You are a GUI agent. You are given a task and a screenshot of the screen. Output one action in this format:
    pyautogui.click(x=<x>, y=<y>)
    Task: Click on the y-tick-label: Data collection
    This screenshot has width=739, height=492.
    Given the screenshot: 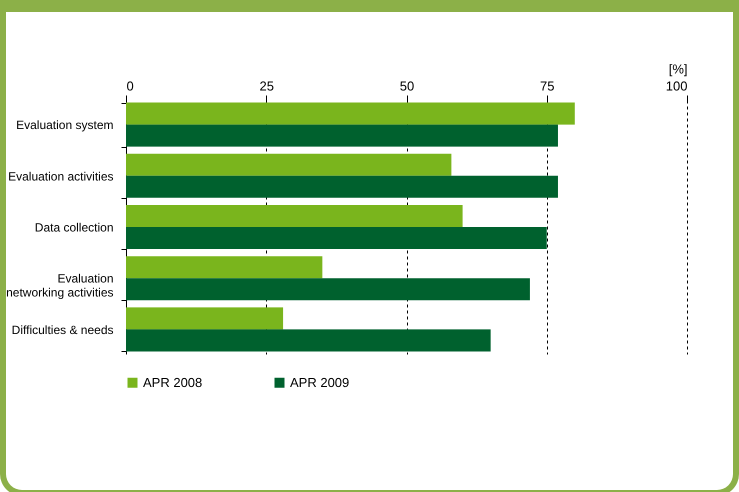 What is the action you would take?
    pyautogui.click(x=74, y=227)
    